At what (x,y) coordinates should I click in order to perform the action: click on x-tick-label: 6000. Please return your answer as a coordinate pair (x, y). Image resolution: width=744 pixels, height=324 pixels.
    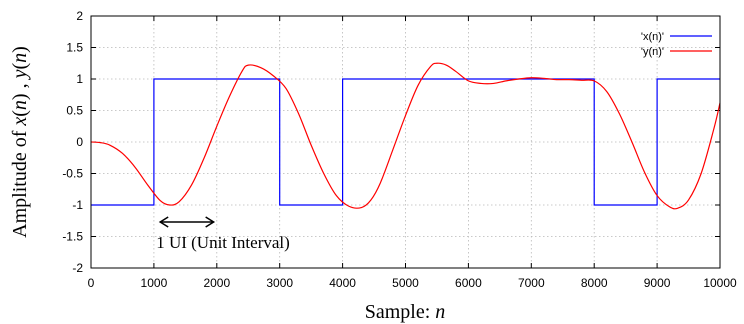
    Looking at the image, I should click on (468, 283).